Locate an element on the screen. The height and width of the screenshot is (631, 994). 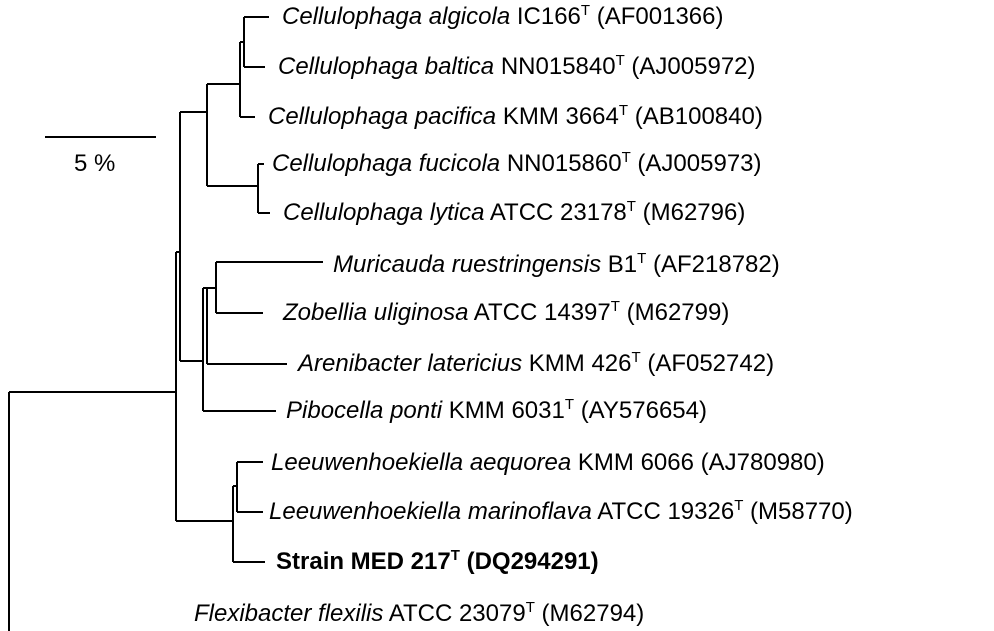
accession-number: (AF052742) is located at coordinates (711, 363).